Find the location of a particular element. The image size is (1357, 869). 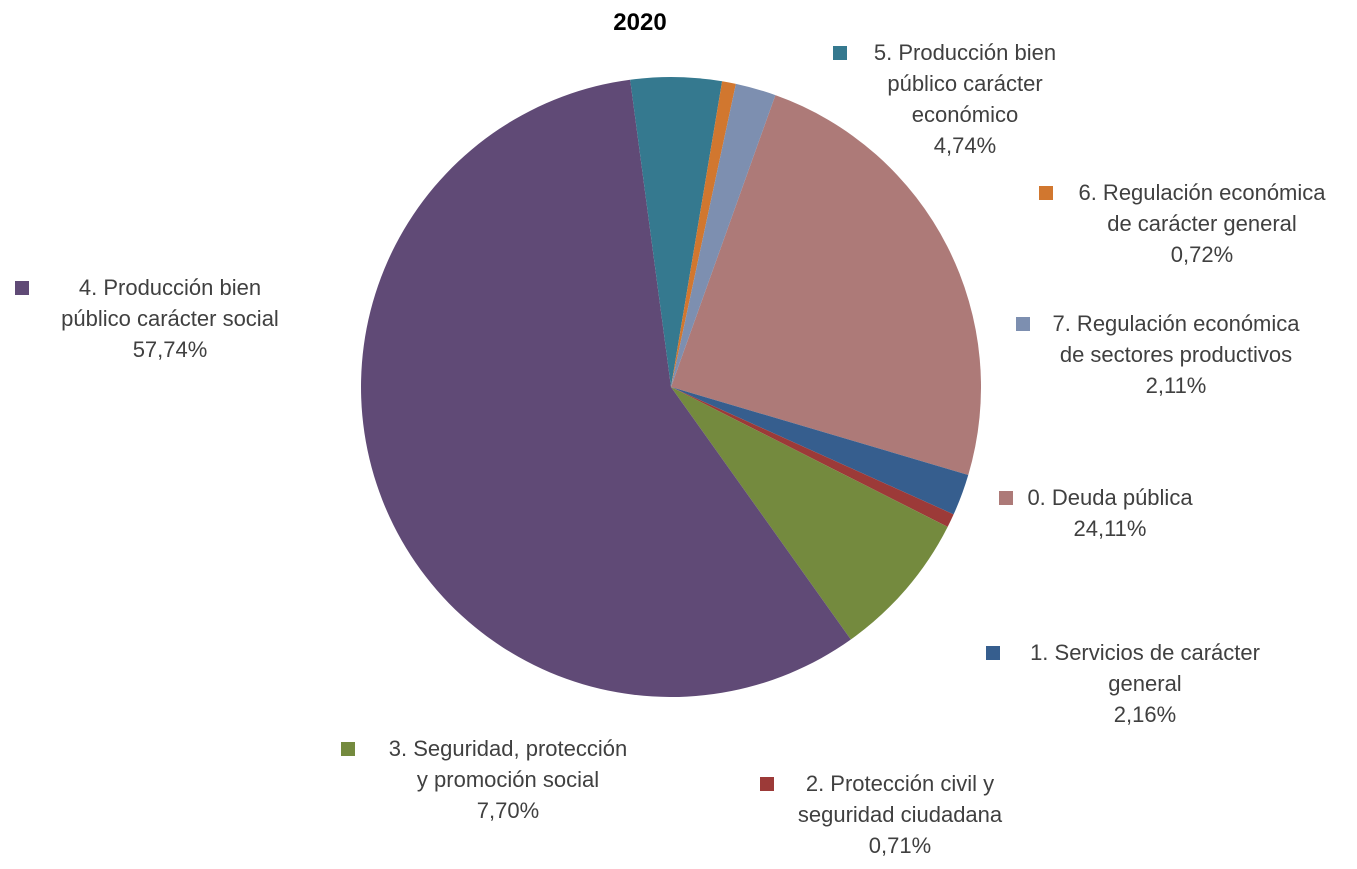

slice-value-label: 2,11% is located at coordinates (1176, 385).